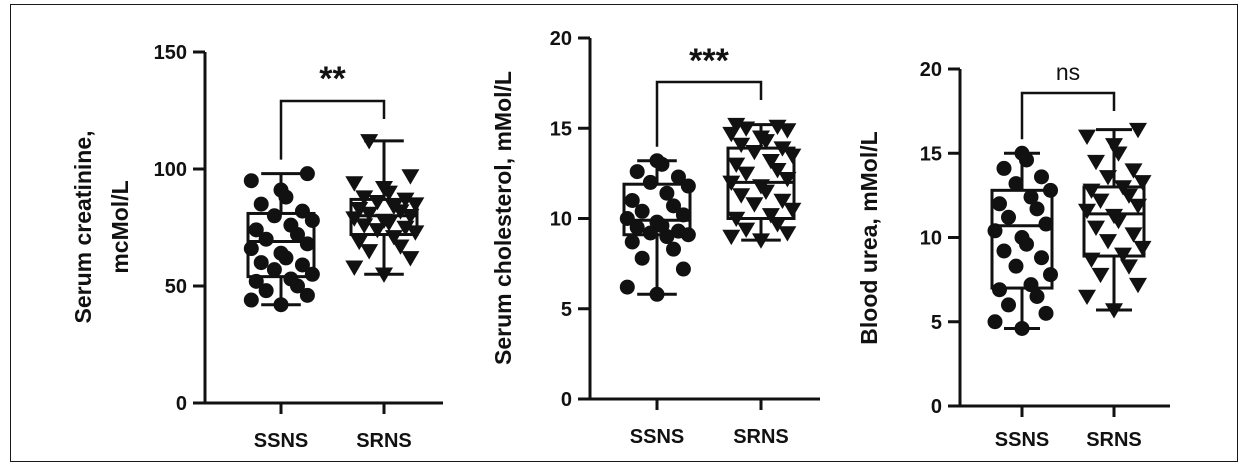 This screenshot has height=467, width=1244. I want to click on y-tick-label: 0, so click(566, 400).